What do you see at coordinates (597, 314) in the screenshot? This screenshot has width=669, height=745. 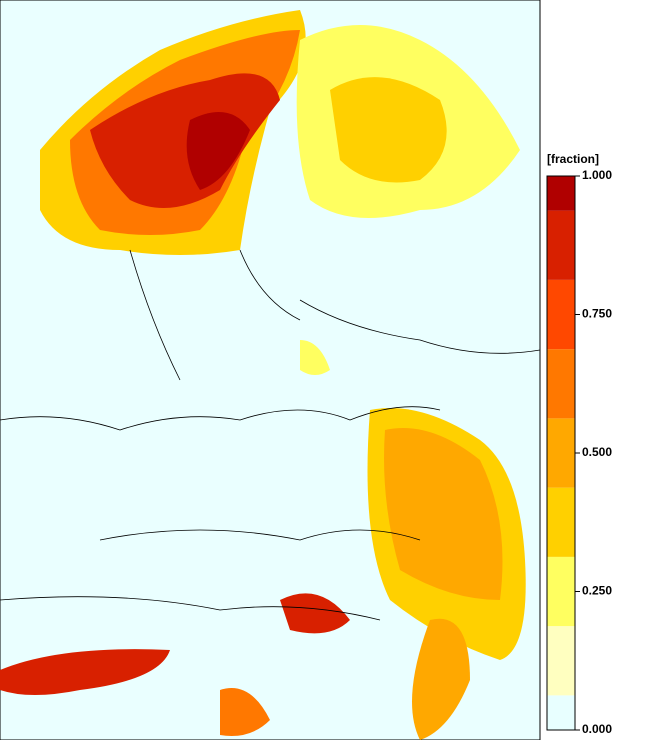 I see `colorbar-tick-label: 0.750` at bounding box center [597, 314].